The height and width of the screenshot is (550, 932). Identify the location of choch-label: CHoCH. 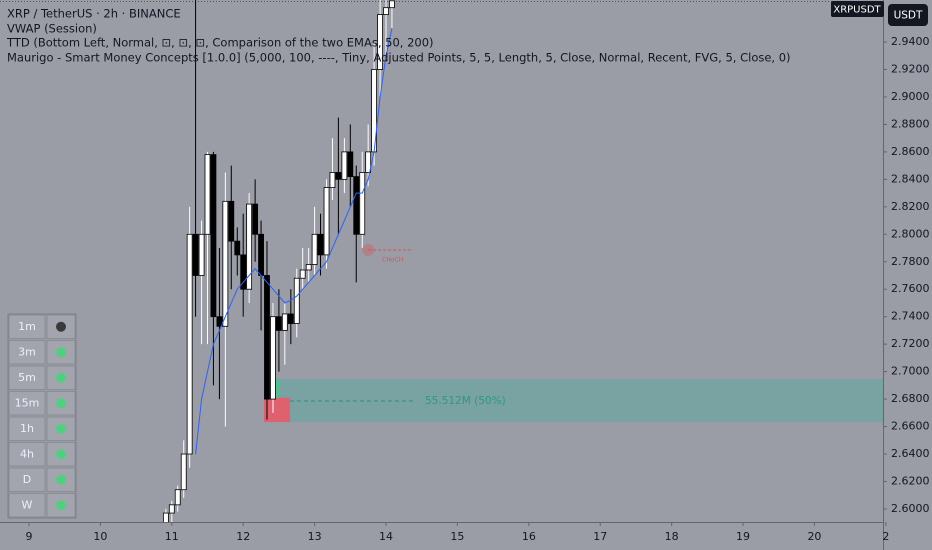
(392, 259).